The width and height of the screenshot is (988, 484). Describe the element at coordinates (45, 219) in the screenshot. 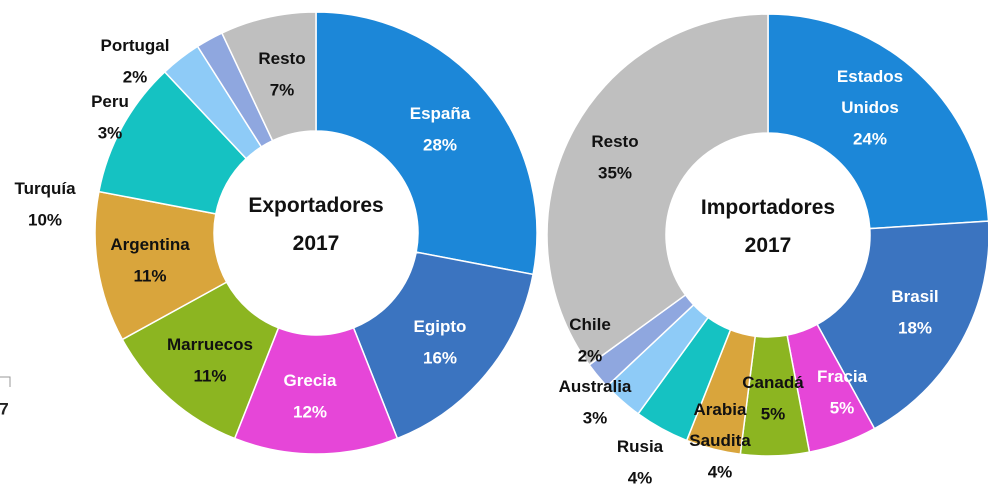

I see `slice-value-label: 10%` at that location.